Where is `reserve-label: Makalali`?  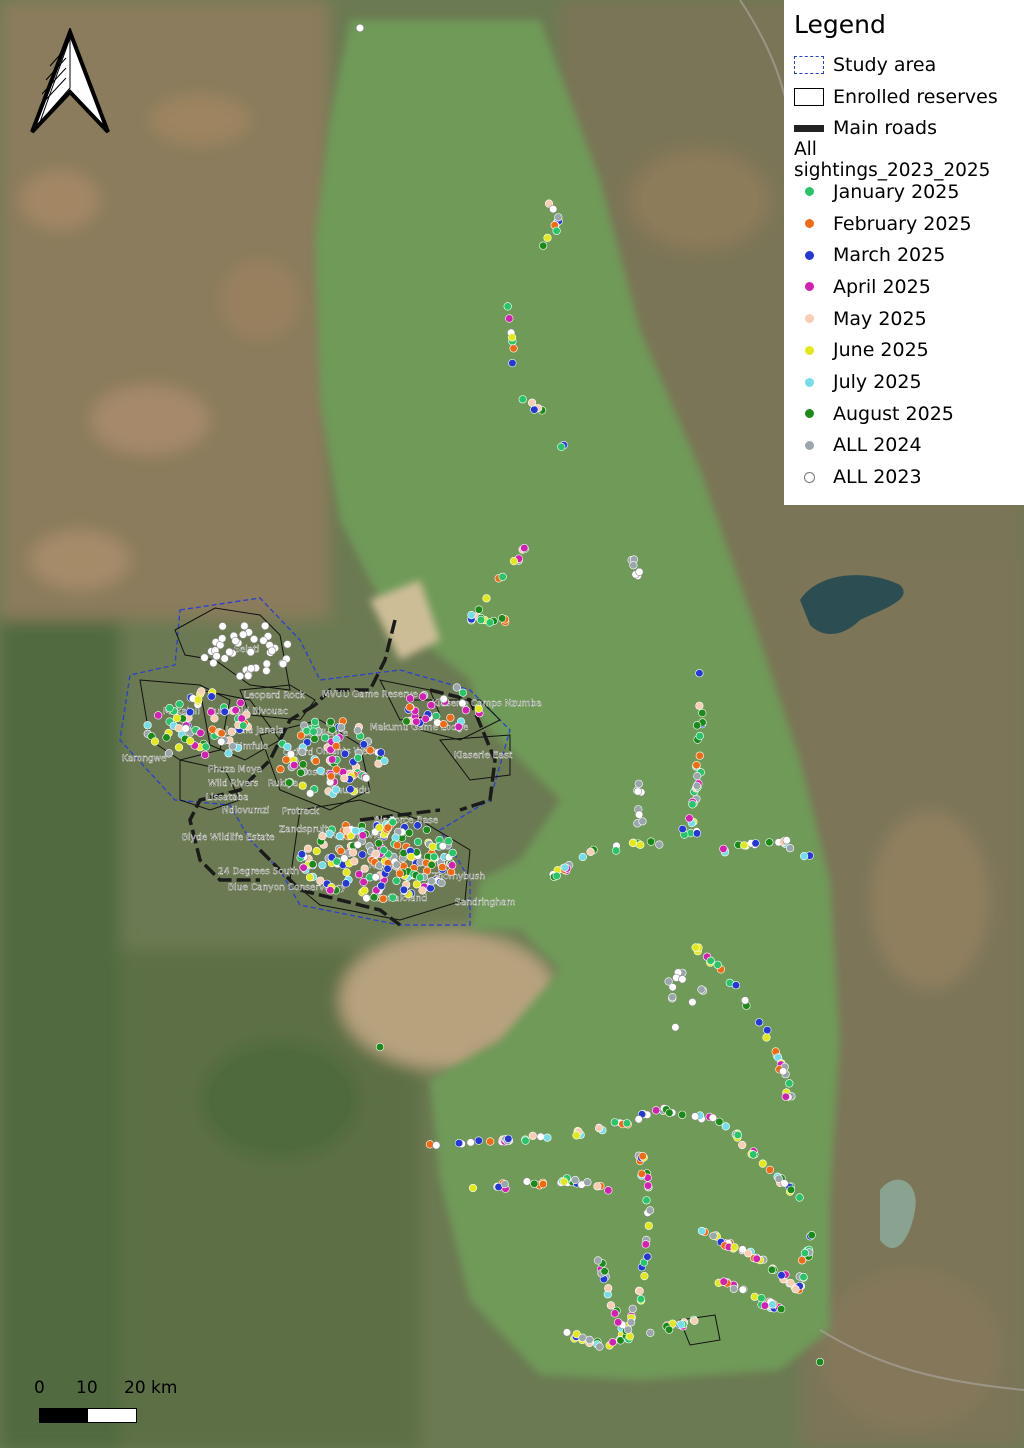 reserve-label: Makalali is located at coordinates (181, 712).